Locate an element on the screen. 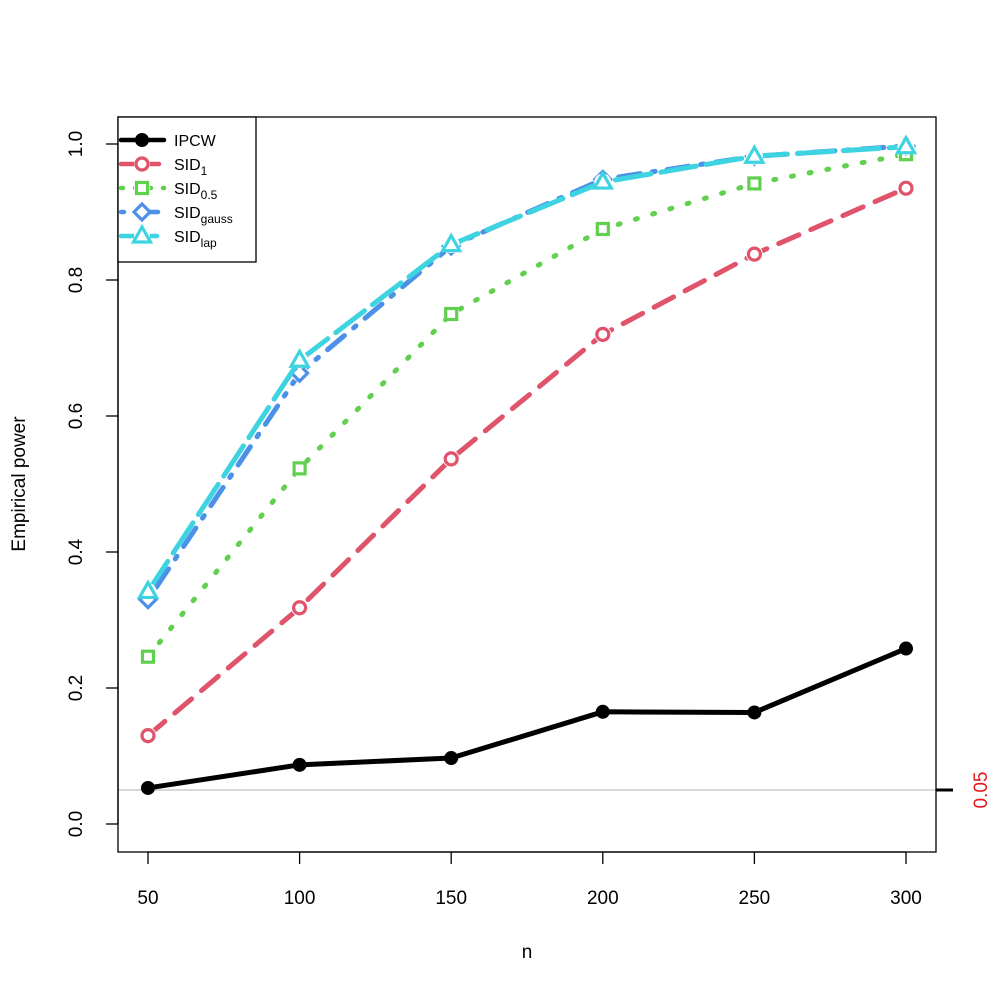 The width and height of the screenshot is (997, 997). legend-label: SIDgauss is located at coordinates (203, 215).